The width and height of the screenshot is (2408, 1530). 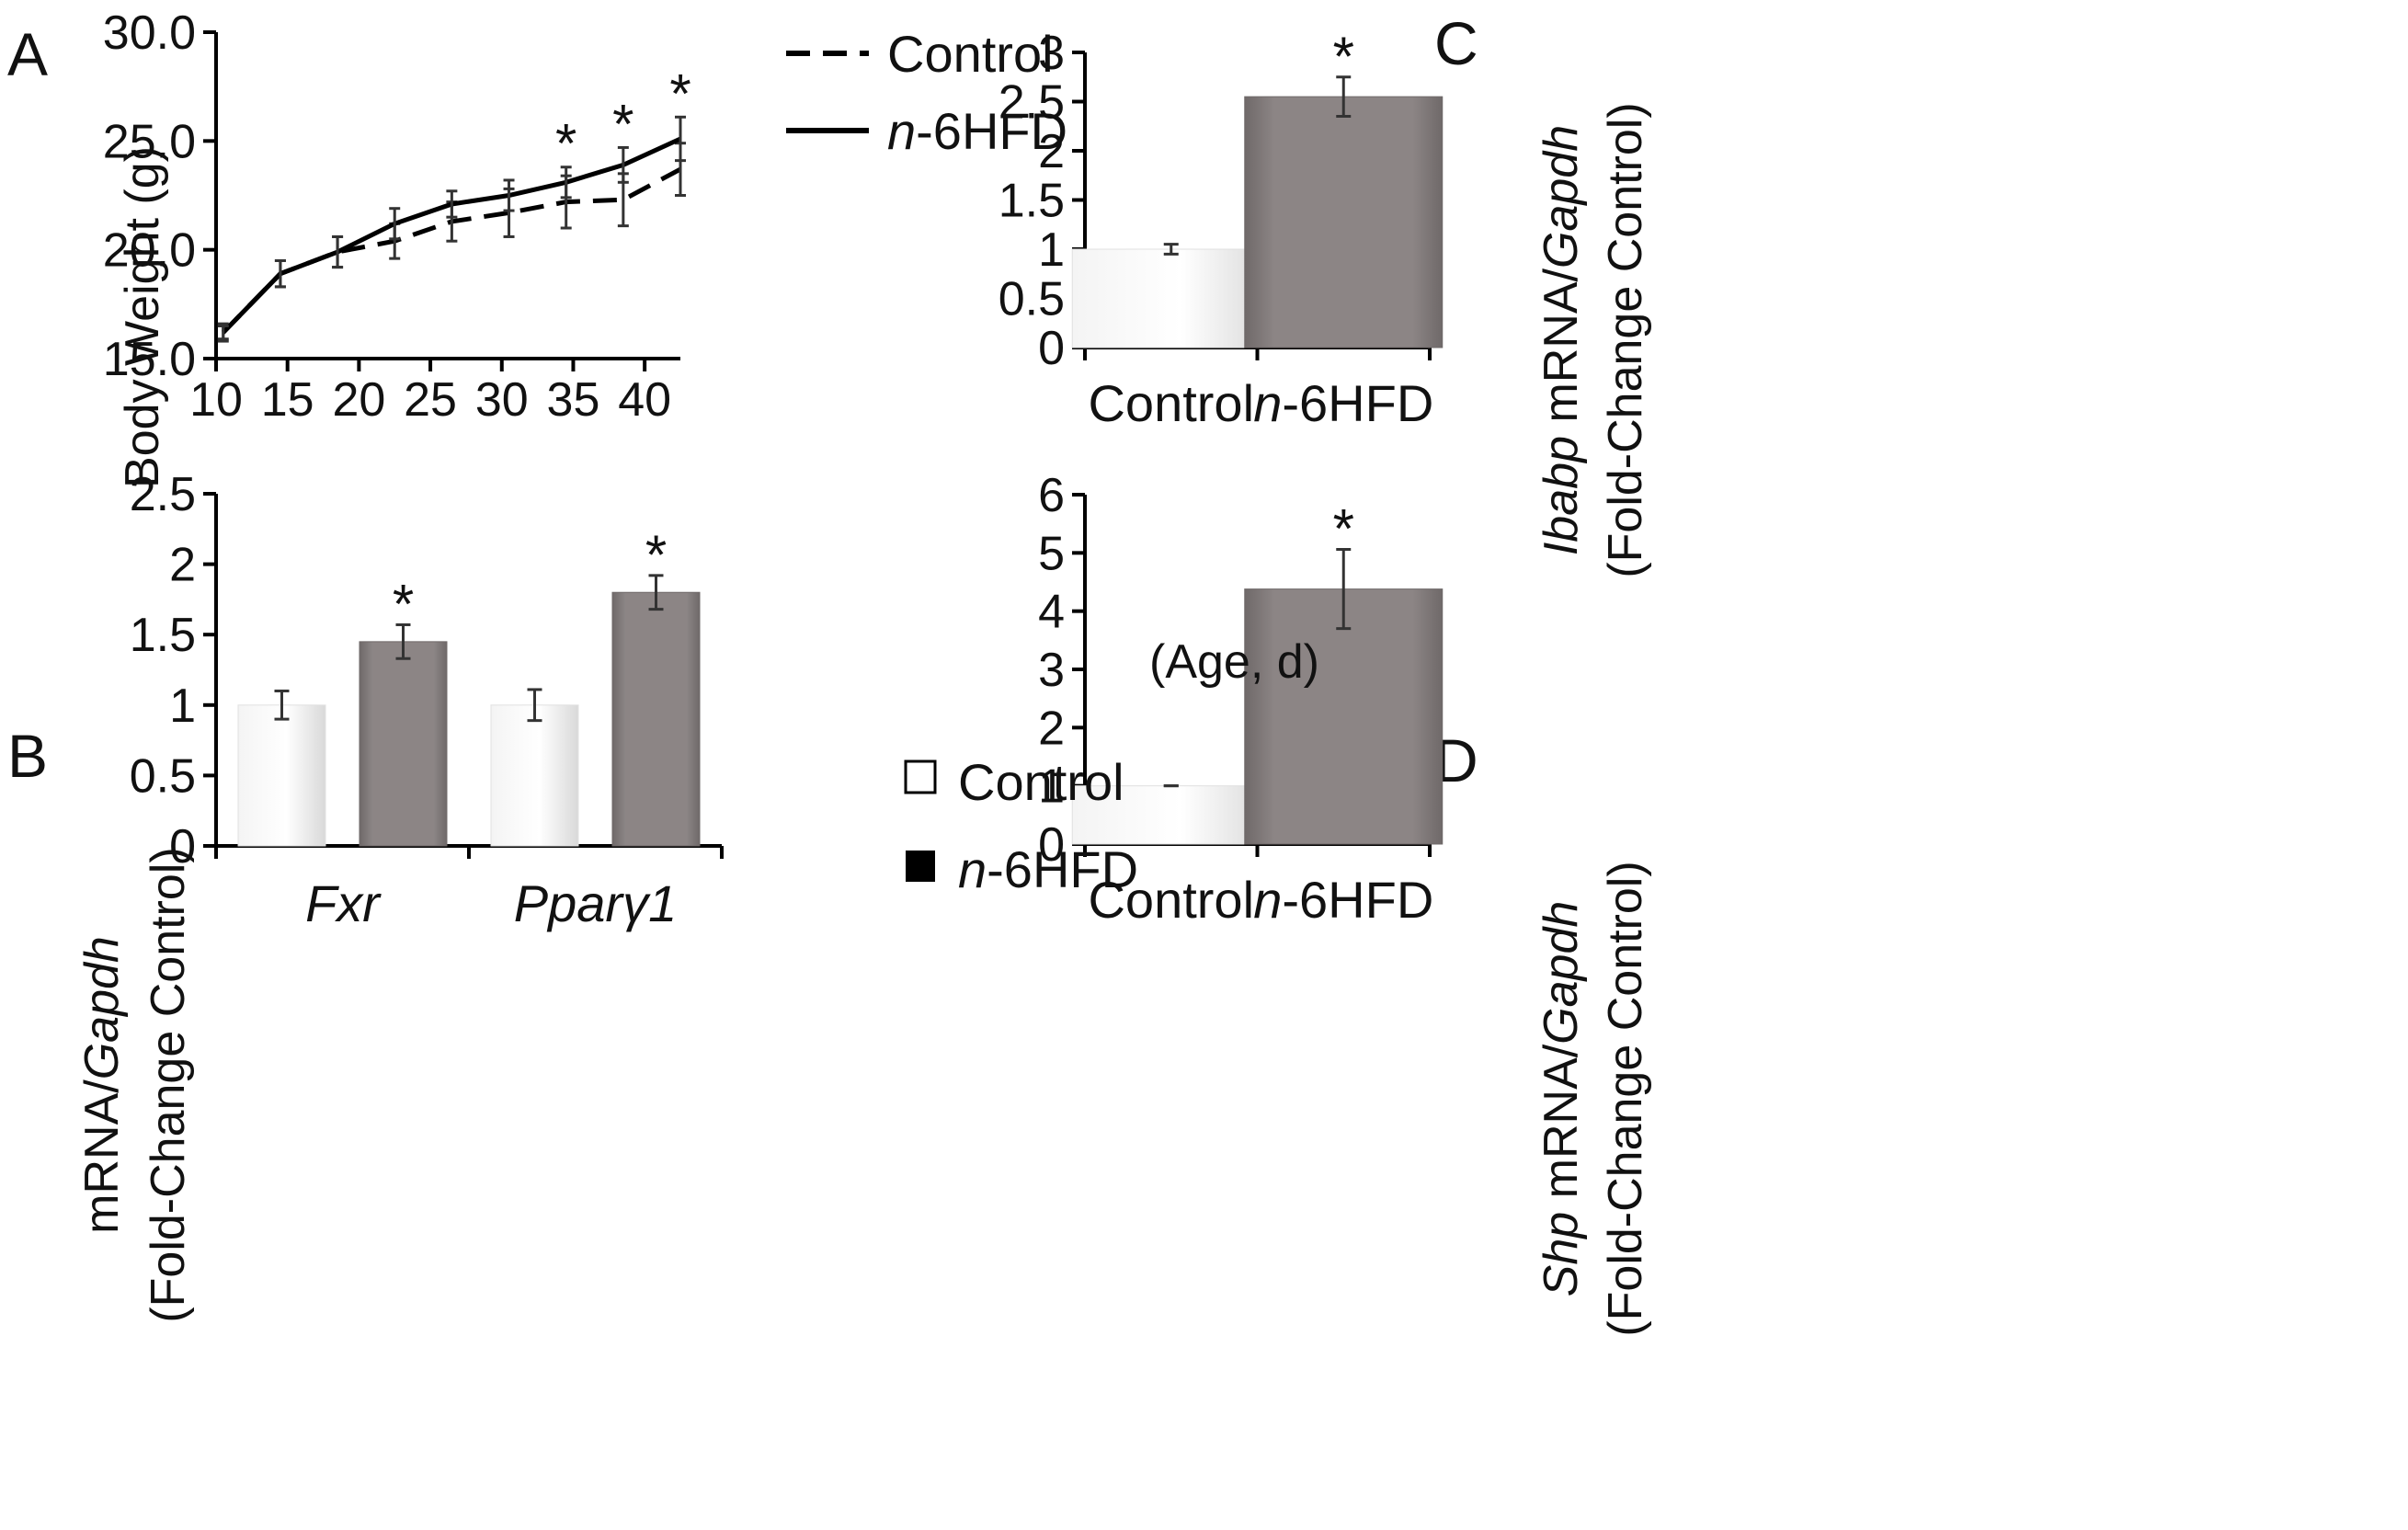 What do you see at coordinates (1625, 339) in the screenshot?
I see `panel-c-ylabel-line2: (Fold-Change Control)` at bounding box center [1625, 339].